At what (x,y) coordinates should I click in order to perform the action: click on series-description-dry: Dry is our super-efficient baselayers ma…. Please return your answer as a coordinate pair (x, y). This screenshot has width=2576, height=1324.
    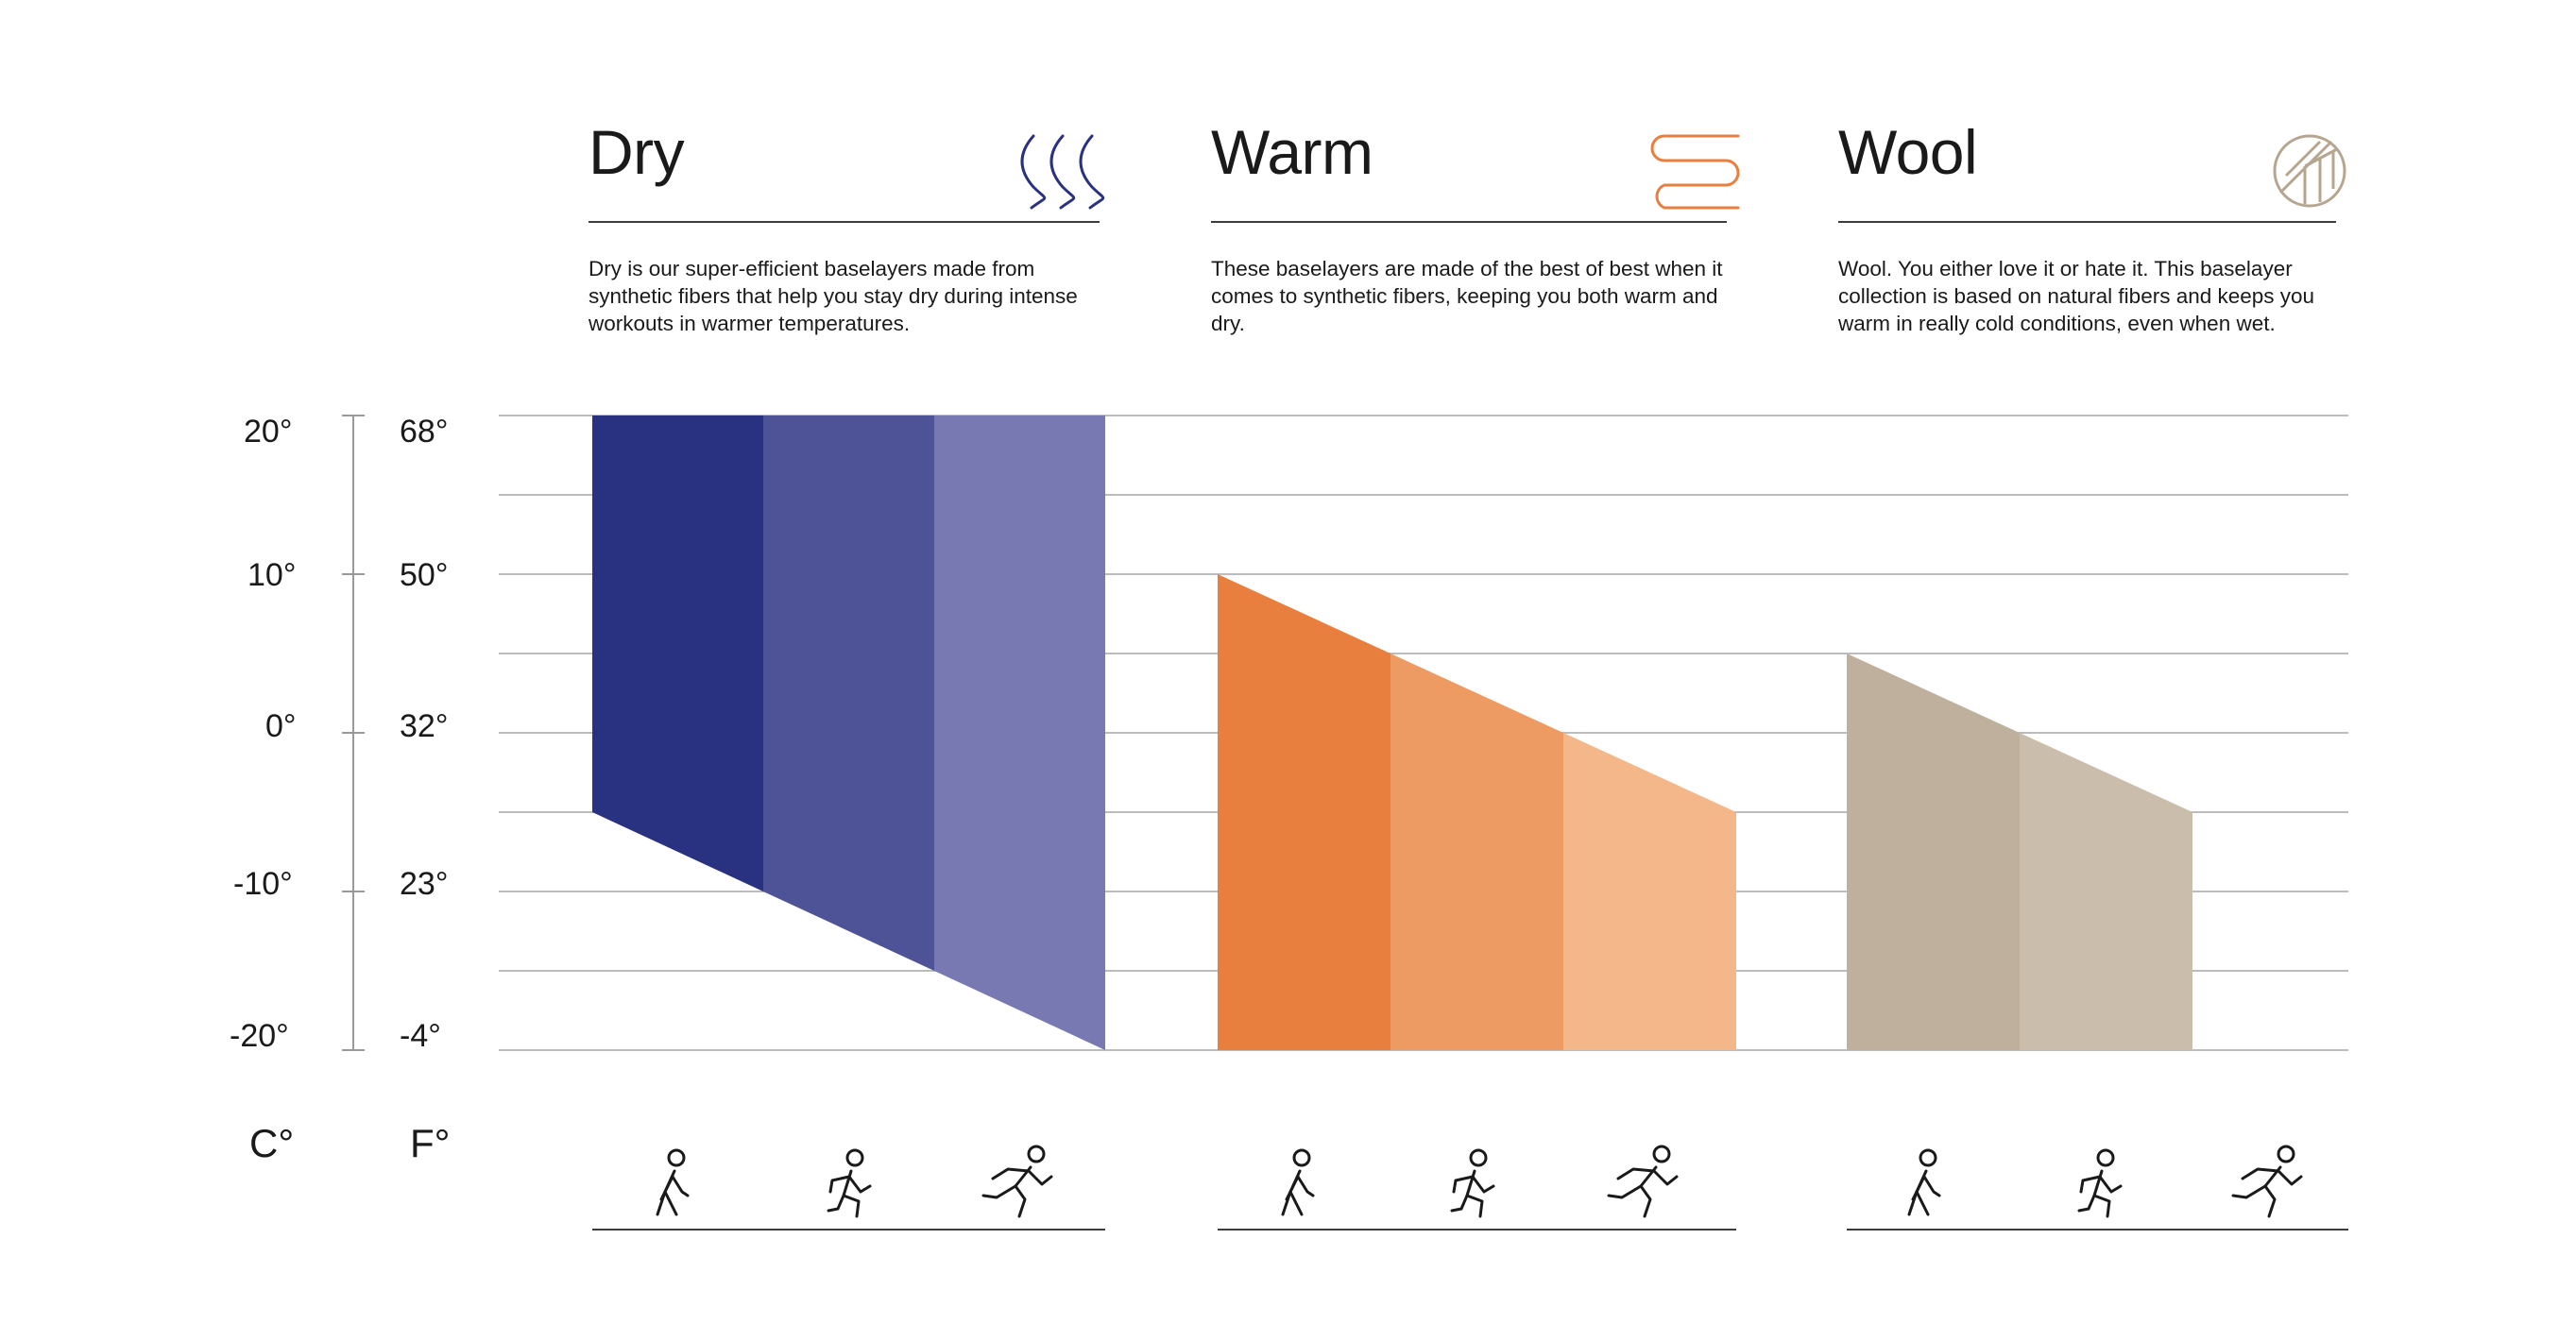
    Looking at the image, I should click on (834, 296).